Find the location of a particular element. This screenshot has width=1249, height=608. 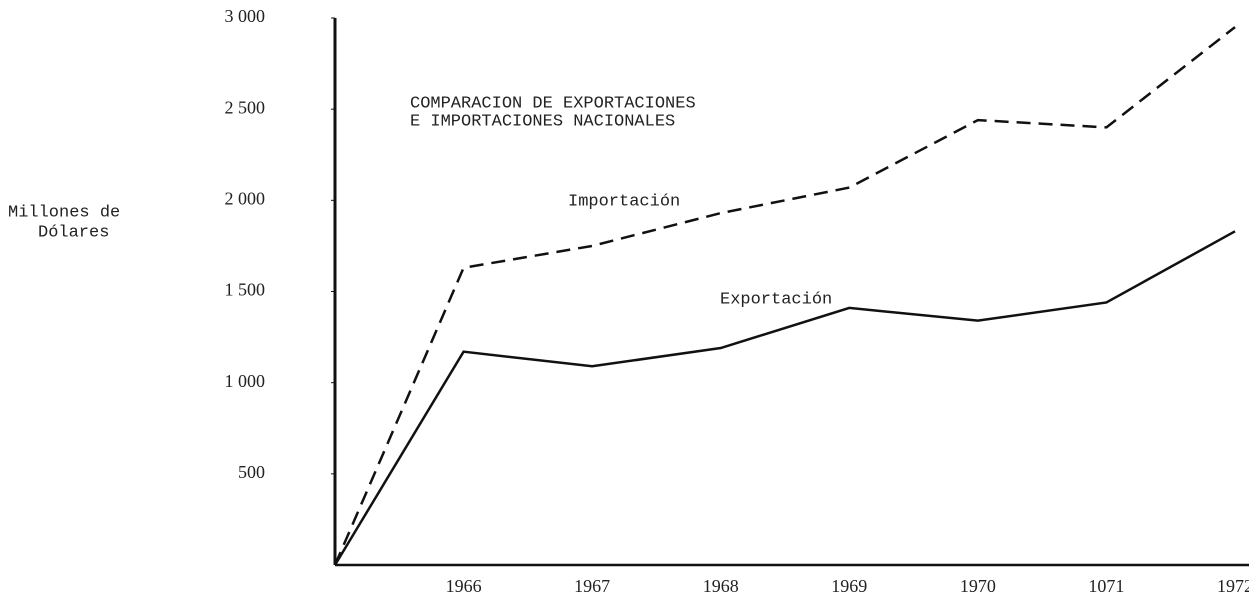

y-axis-label: Millones de is located at coordinates (64, 212).